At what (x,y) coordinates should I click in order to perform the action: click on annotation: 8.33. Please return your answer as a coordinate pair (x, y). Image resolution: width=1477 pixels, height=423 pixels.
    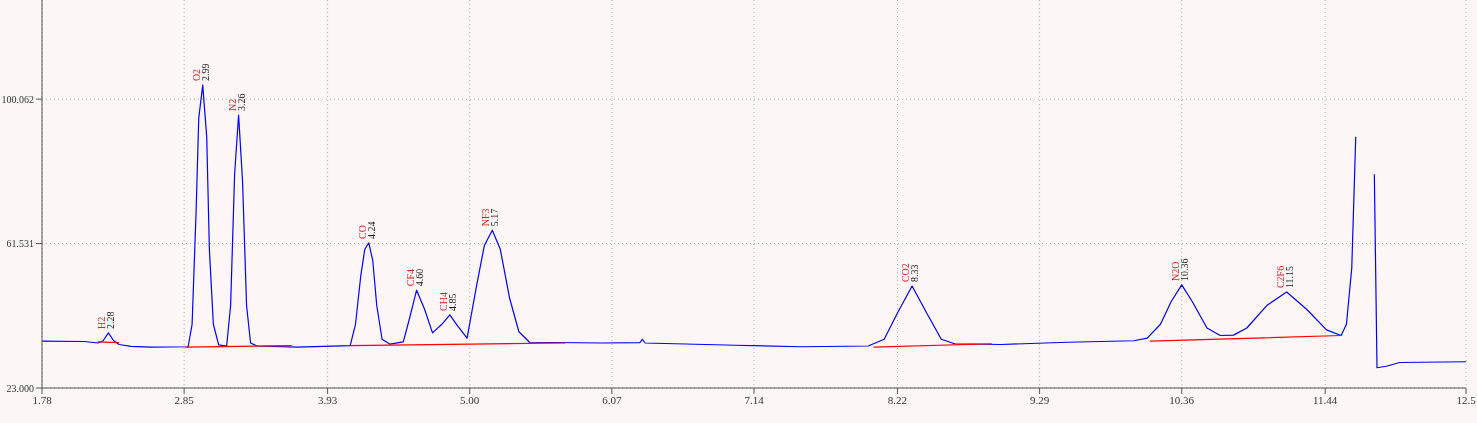
    Looking at the image, I should click on (915, 273).